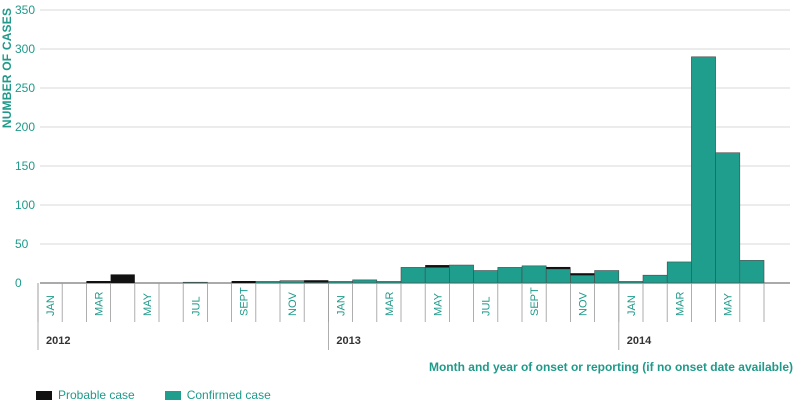 The height and width of the screenshot is (412, 807). What do you see at coordinates (7, 68) in the screenshot?
I see `y-axis-label: NUMBER OF CASES` at bounding box center [7, 68].